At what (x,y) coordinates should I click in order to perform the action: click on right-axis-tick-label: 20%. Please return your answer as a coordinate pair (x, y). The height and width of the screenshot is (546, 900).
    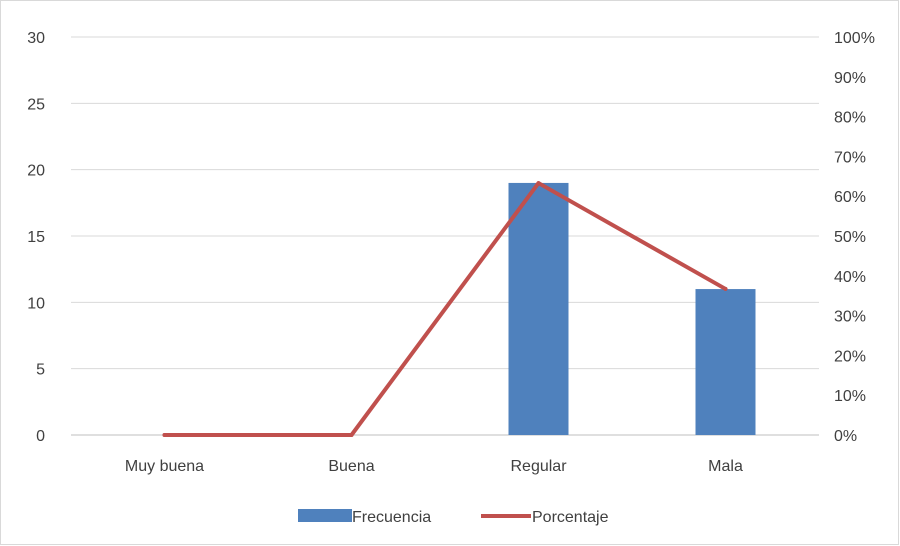
    Looking at the image, I should click on (850, 356).